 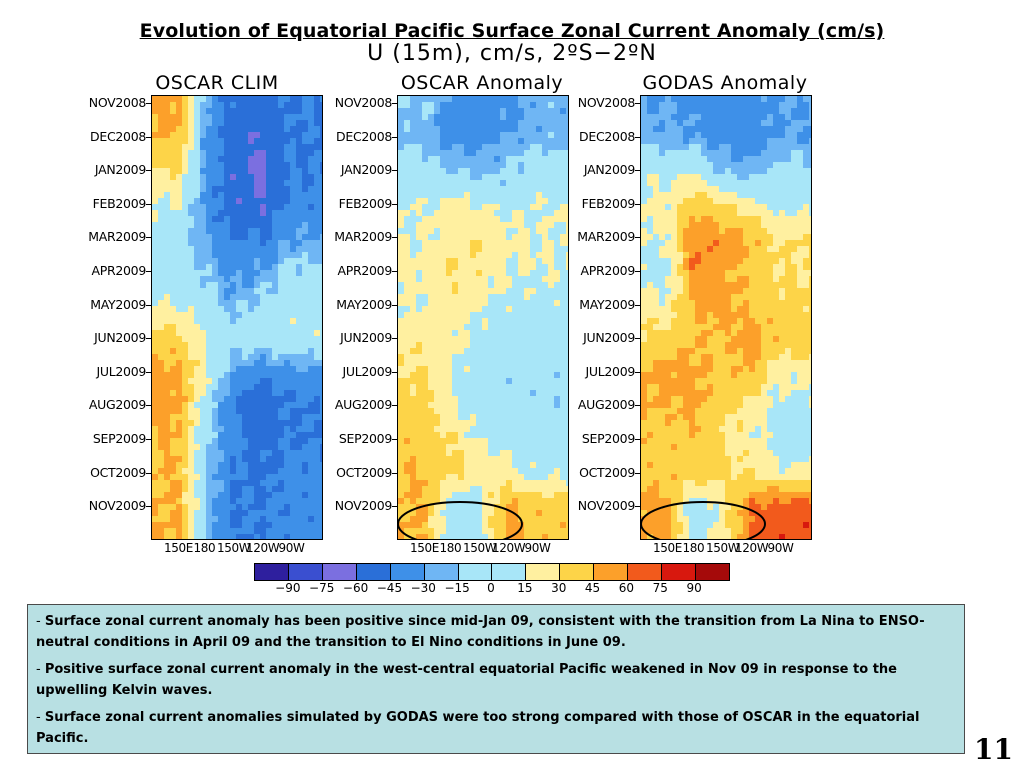 I want to click on heatmap-panel-oscar-anomaly, so click(x=483, y=317).